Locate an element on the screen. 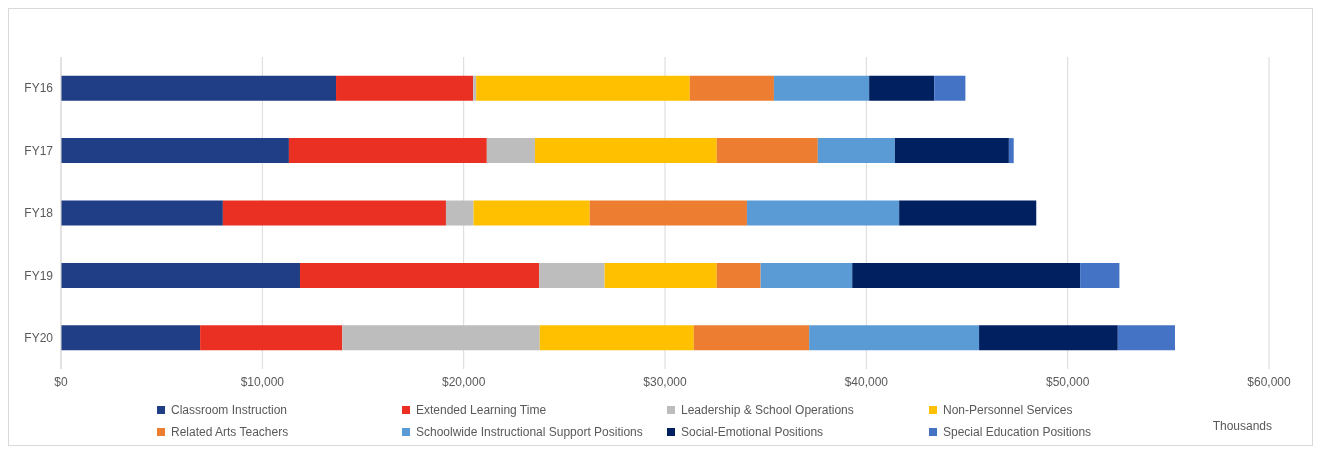 The width and height of the screenshot is (1323, 474). x-tick-label: $50,000 is located at coordinates (1067, 381).